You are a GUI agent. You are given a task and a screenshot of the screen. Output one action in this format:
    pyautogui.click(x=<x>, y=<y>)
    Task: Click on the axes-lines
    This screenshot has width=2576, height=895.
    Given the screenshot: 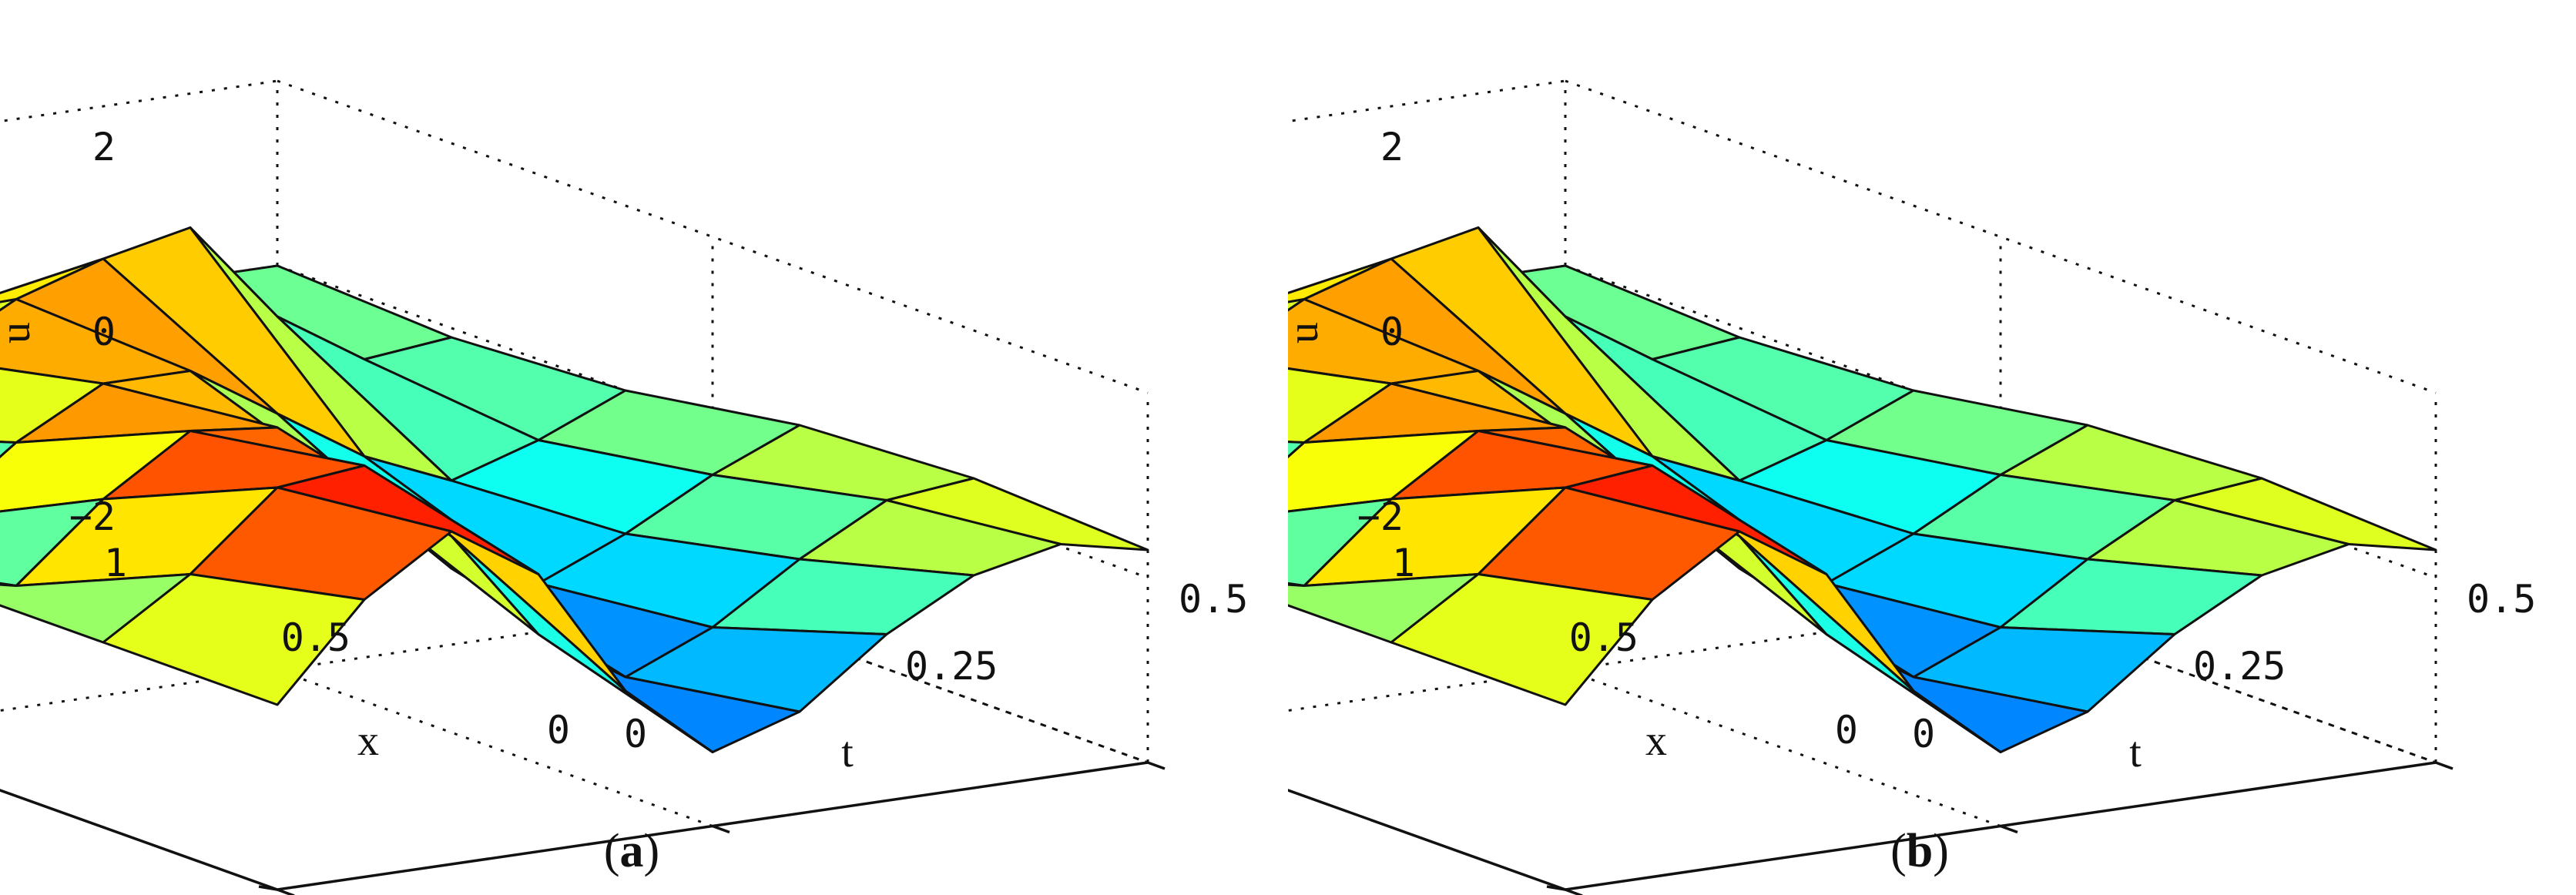 What is the action you would take?
    pyautogui.click(x=1871, y=828)
    